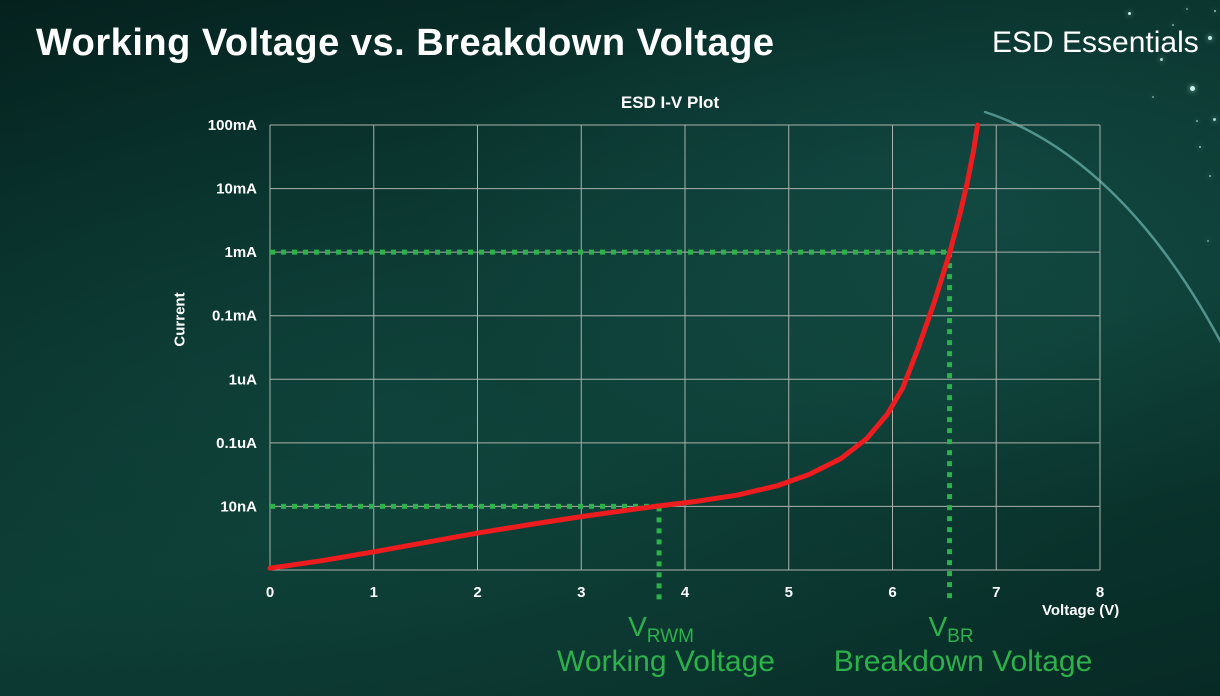 The width and height of the screenshot is (1220, 696). What do you see at coordinates (1100, 592) in the screenshot?
I see `x-tick-label: 8` at bounding box center [1100, 592].